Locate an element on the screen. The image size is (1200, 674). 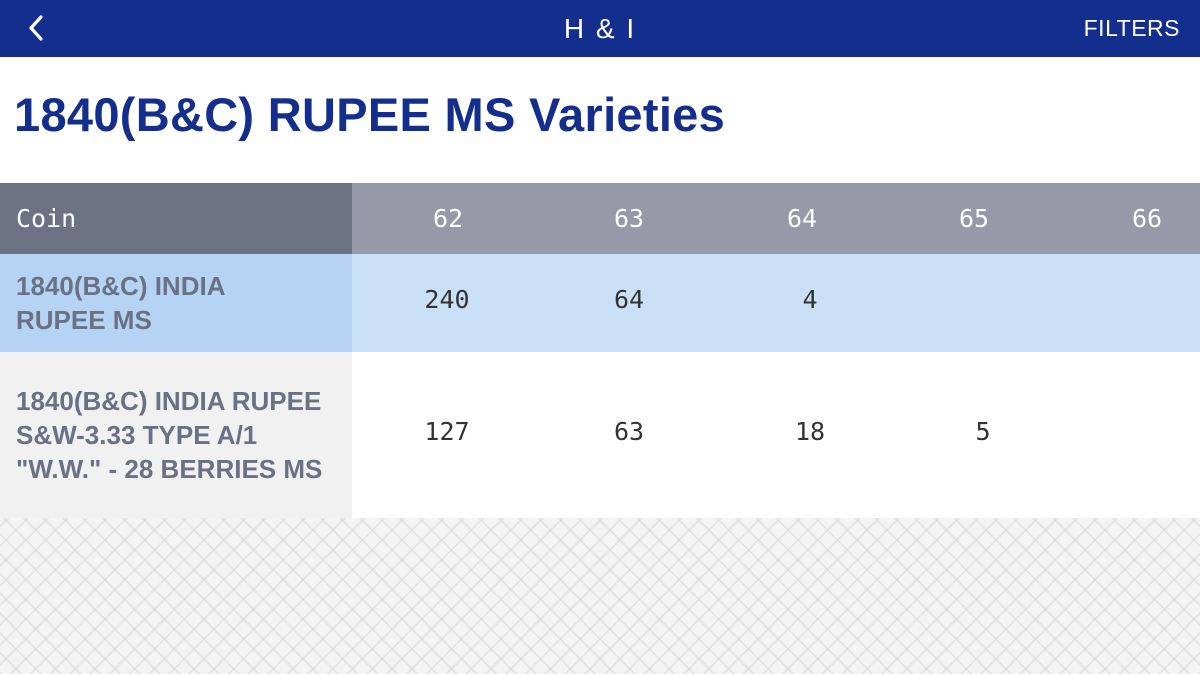
grade-63-count: 63 is located at coordinates (629, 431).